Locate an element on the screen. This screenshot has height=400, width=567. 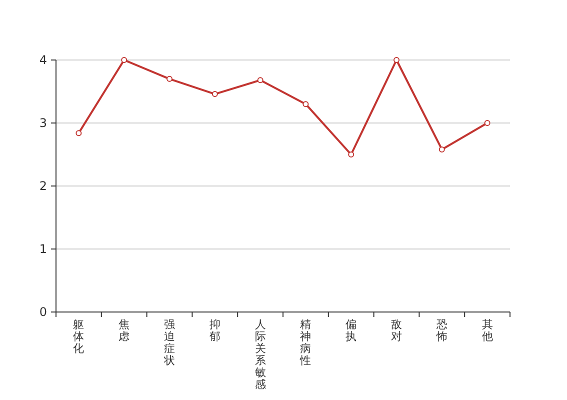
x-tick-label: 敌对 is located at coordinates (396, 330).